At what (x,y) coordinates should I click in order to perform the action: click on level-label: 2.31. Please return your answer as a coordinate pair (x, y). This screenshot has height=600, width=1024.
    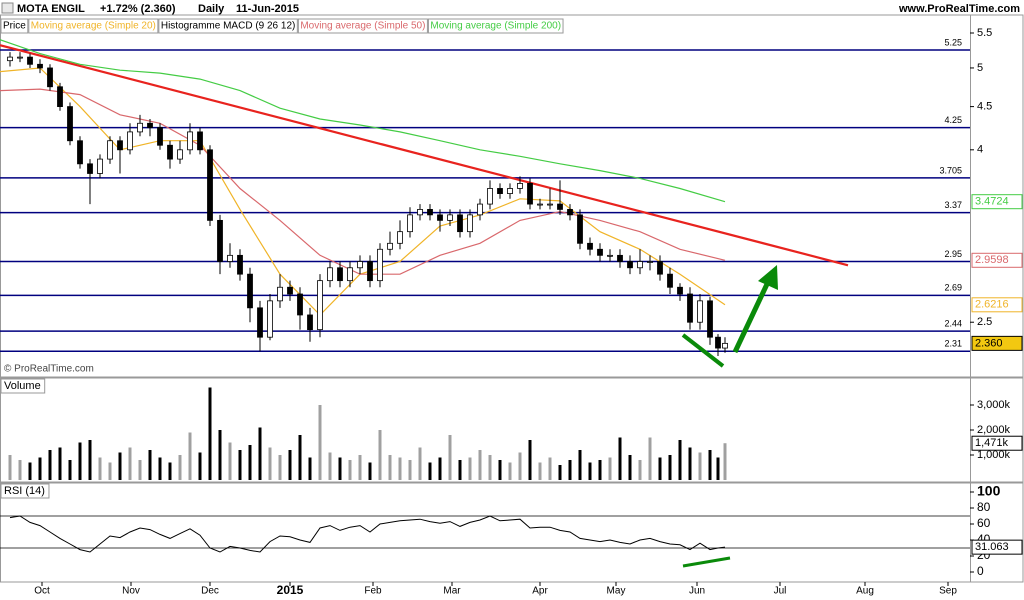
    Looking at the image, I should click on (953, 344).